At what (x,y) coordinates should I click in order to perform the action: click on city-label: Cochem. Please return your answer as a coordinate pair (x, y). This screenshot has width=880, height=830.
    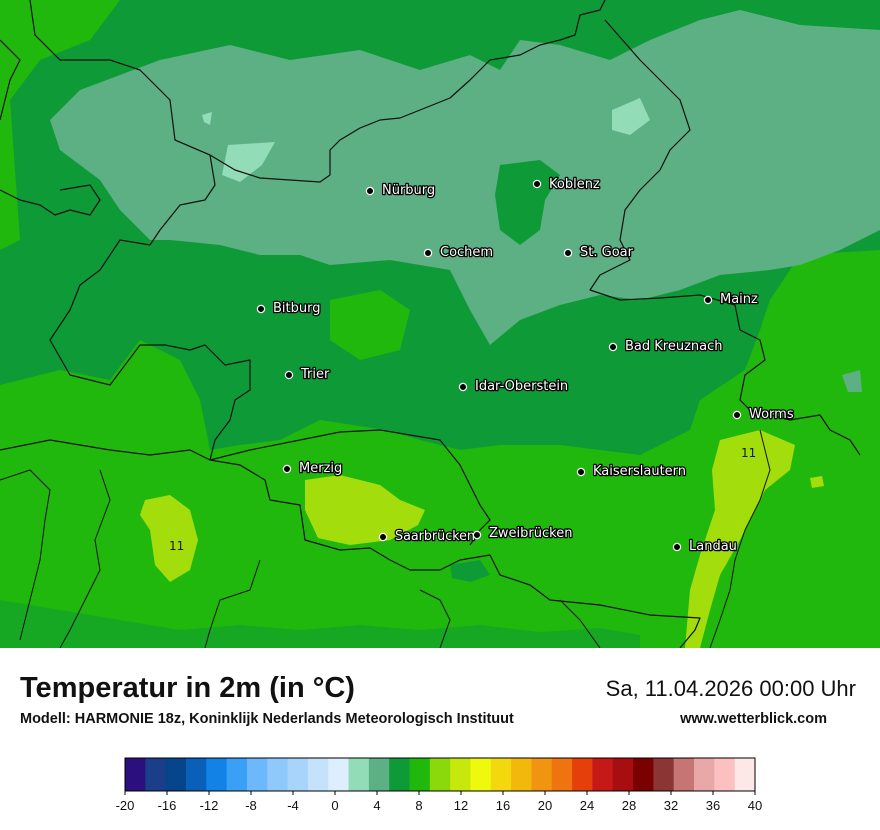
    Looking at the image, I should click on (466, 252).